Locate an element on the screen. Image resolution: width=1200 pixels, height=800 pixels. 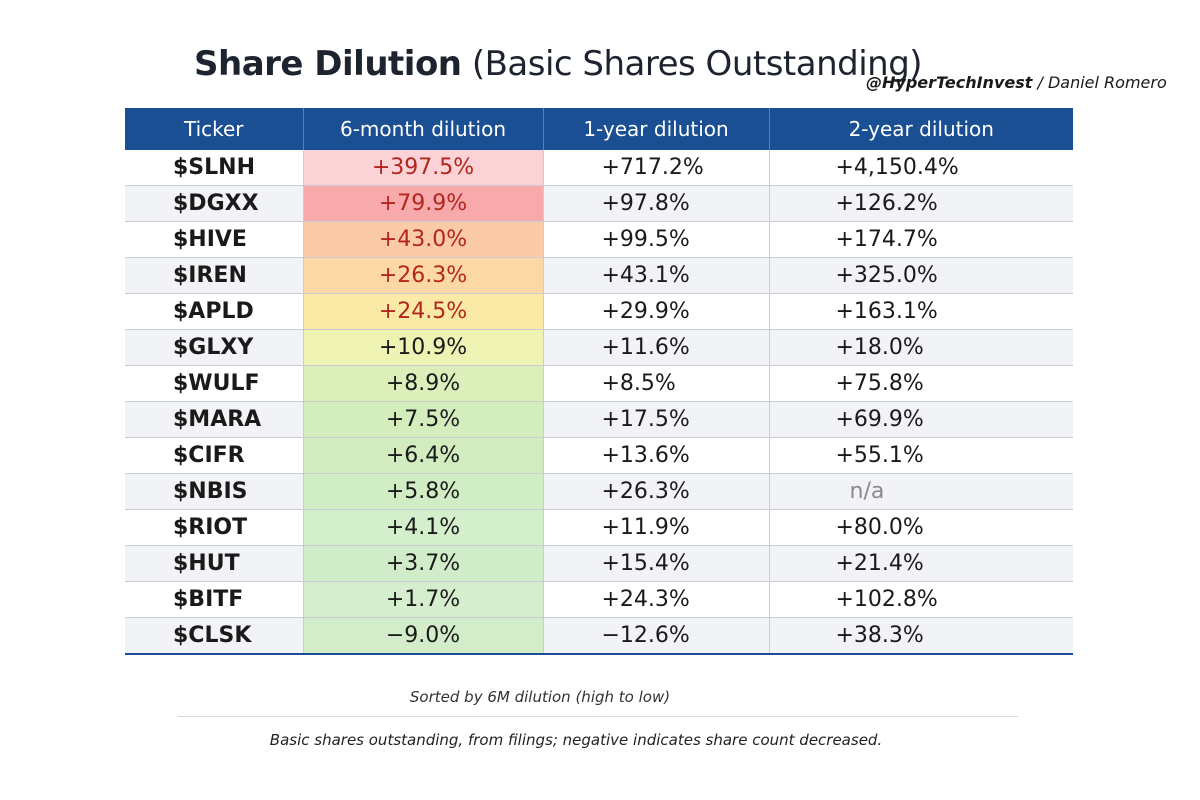
ticker-cell: $HUT is located at coordinates (214, 563).